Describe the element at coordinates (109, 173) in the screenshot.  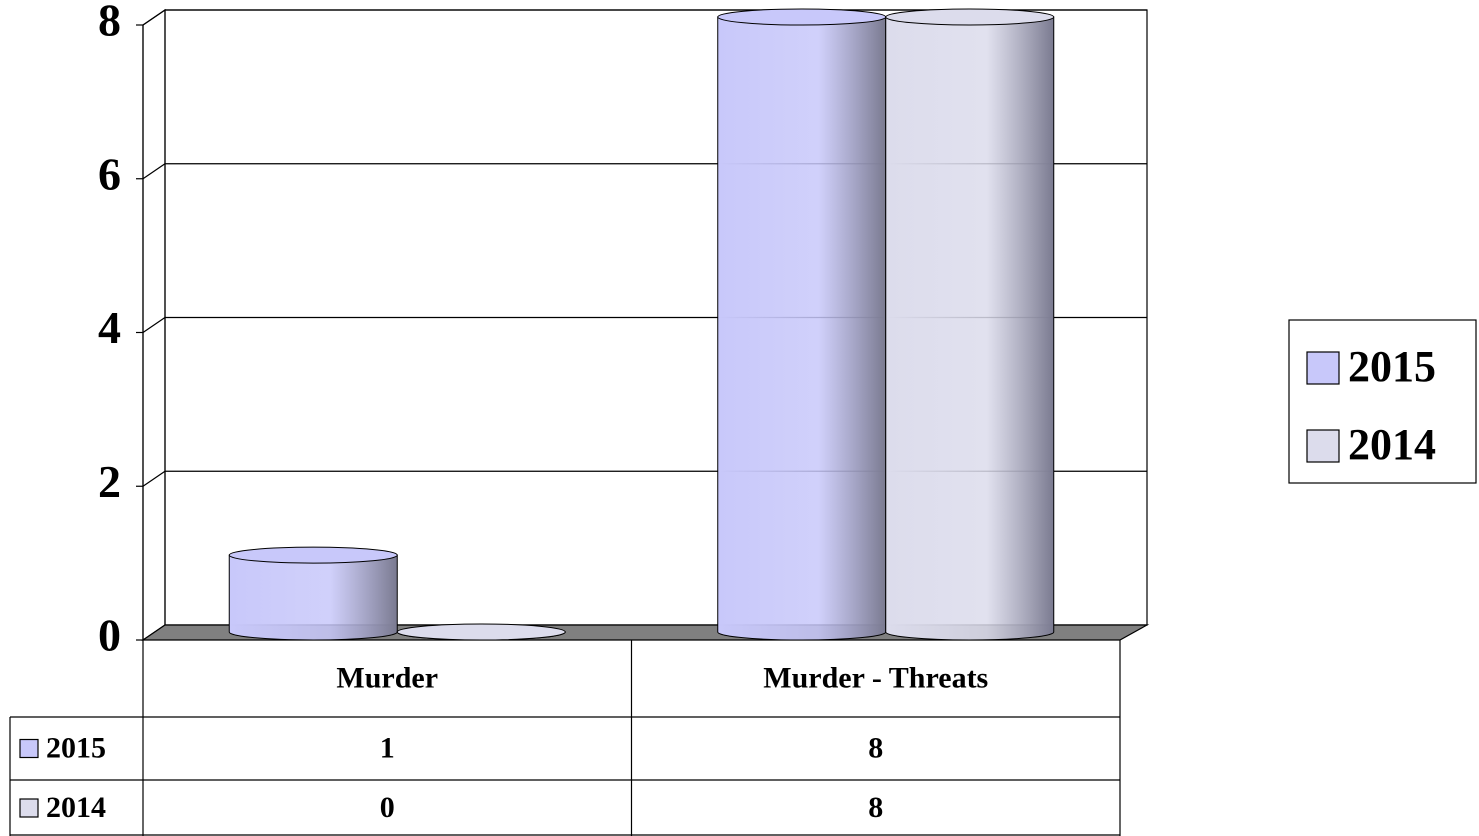
I see `y-tick-label: 6` at that location.